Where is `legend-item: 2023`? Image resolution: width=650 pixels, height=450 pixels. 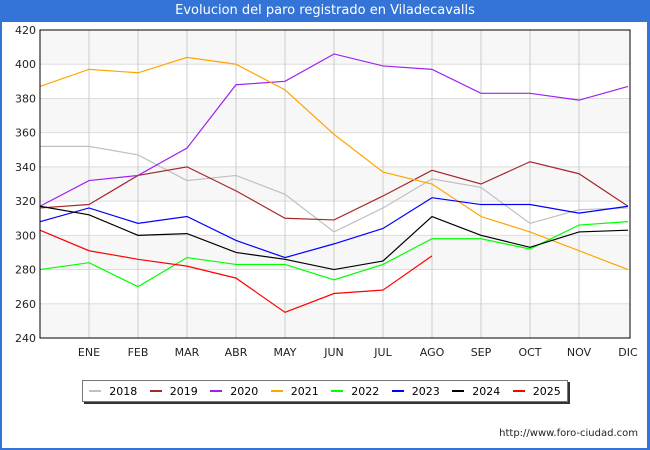
legend-item: 2023 is located at coordinates (415, 391).